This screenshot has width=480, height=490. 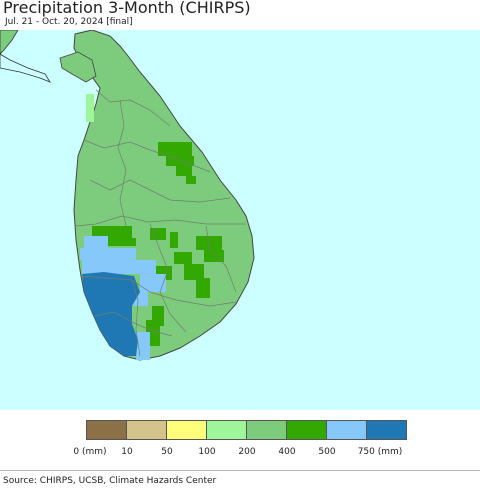 I want to click on legend-label: 750 (mm), so click(x=380, y=452).